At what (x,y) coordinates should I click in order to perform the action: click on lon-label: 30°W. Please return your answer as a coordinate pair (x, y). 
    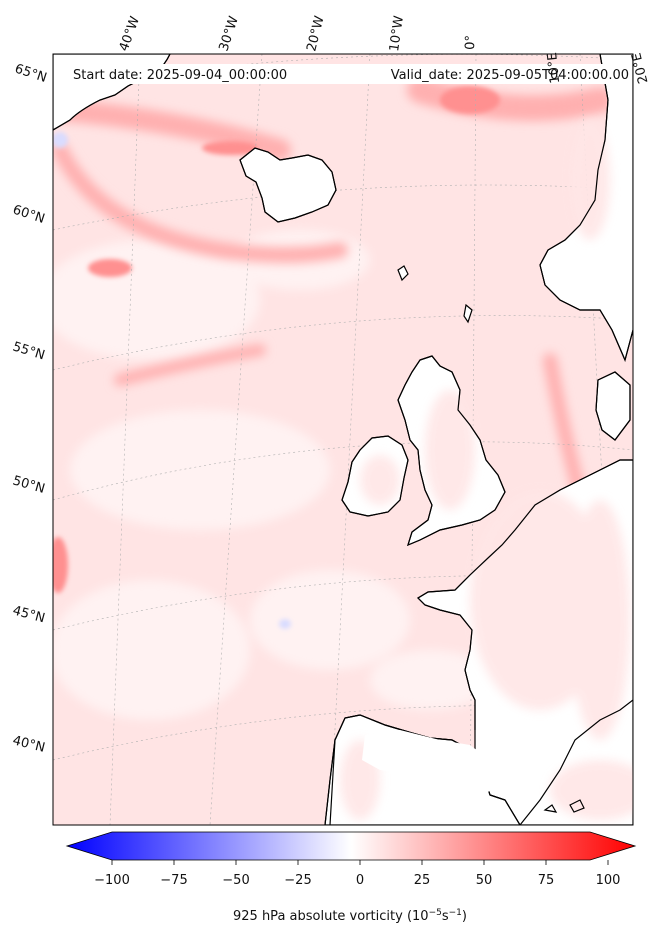
    Looking at the image, I should click on (229, 33).